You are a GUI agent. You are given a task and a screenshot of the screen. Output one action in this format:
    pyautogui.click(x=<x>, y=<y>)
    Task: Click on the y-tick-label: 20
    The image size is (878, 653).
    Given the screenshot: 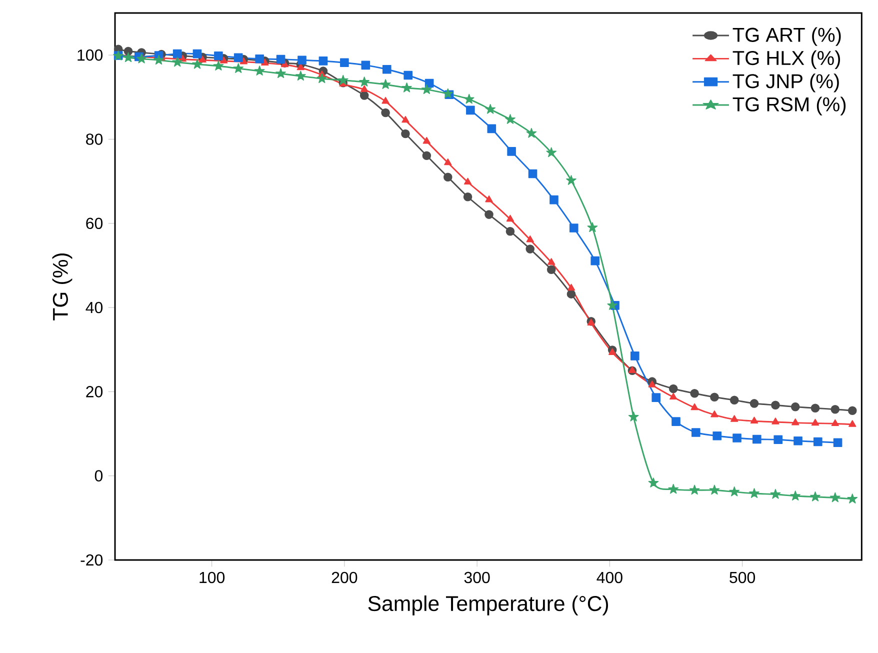 What is the action you would take?
    pyautogui.click(x=94, y=392)
    